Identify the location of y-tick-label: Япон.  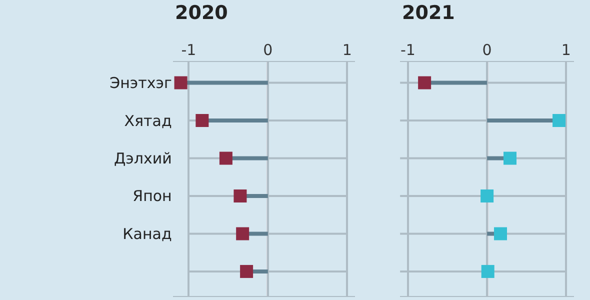
(152, 196).